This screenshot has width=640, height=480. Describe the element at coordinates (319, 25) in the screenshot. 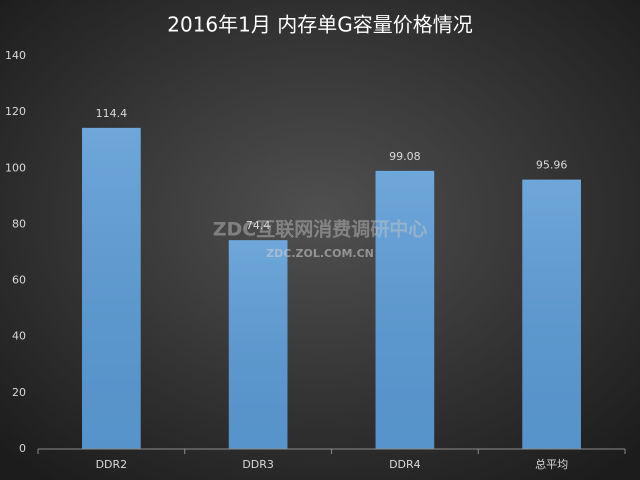

I see `chart-title: 2016年1月 内存单G容量价格情况` at that location.